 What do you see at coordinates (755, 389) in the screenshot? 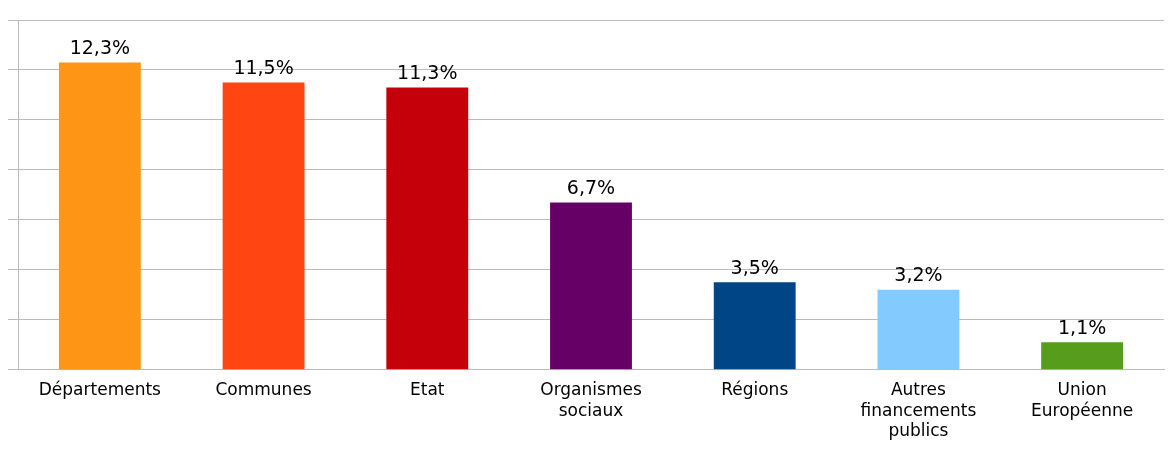
I see `x-tick-label: Régions` at bounding box center [755, 389].